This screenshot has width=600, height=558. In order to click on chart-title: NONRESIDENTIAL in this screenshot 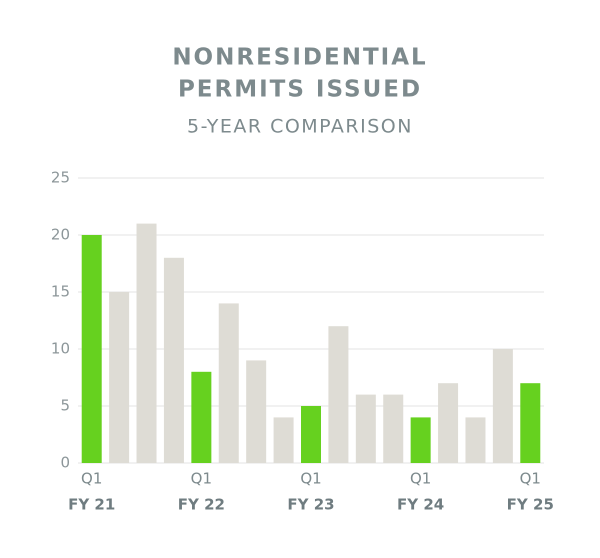, I will do `click(299, 58)`.